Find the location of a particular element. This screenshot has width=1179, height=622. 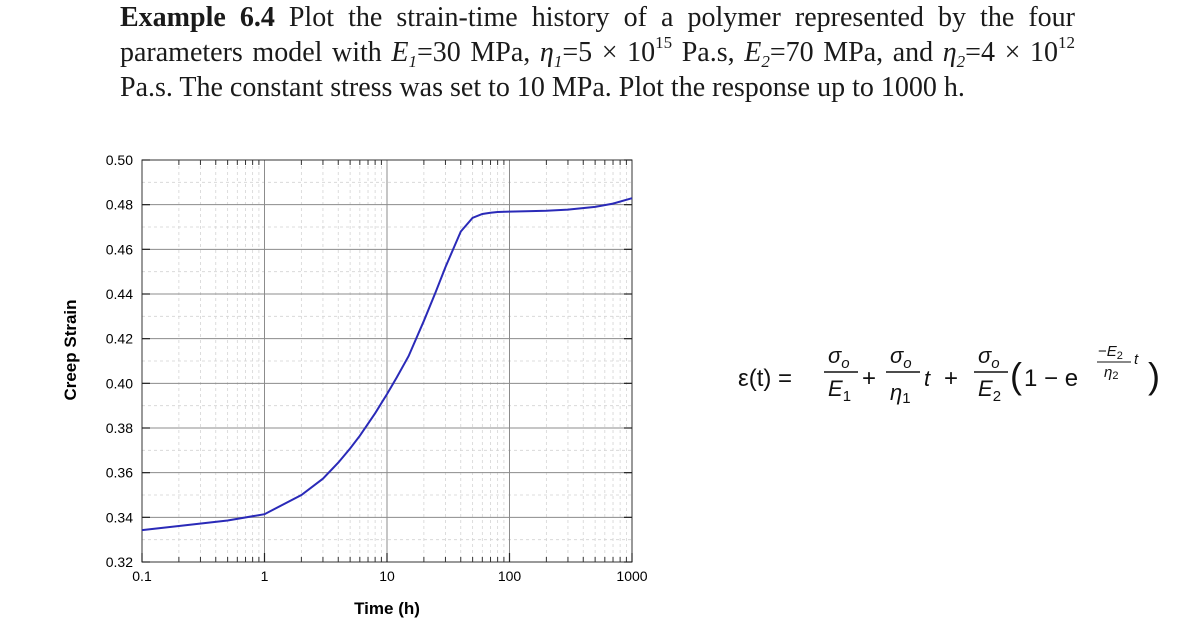

y-axis-label: Creep Strain is located at coordinates (70, 349).